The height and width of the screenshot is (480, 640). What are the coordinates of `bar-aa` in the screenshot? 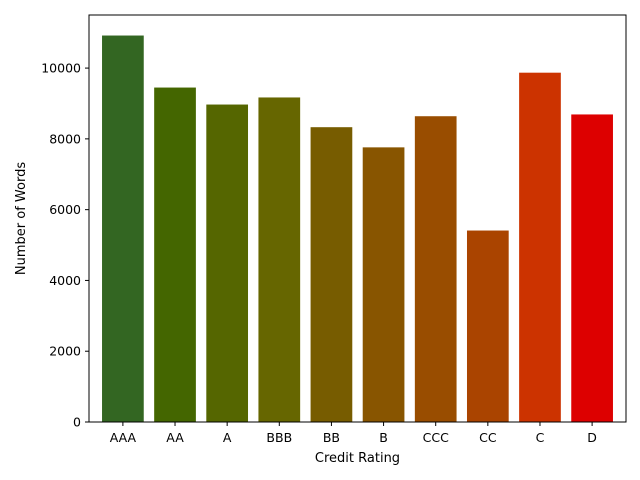 It's located at (175, 254).